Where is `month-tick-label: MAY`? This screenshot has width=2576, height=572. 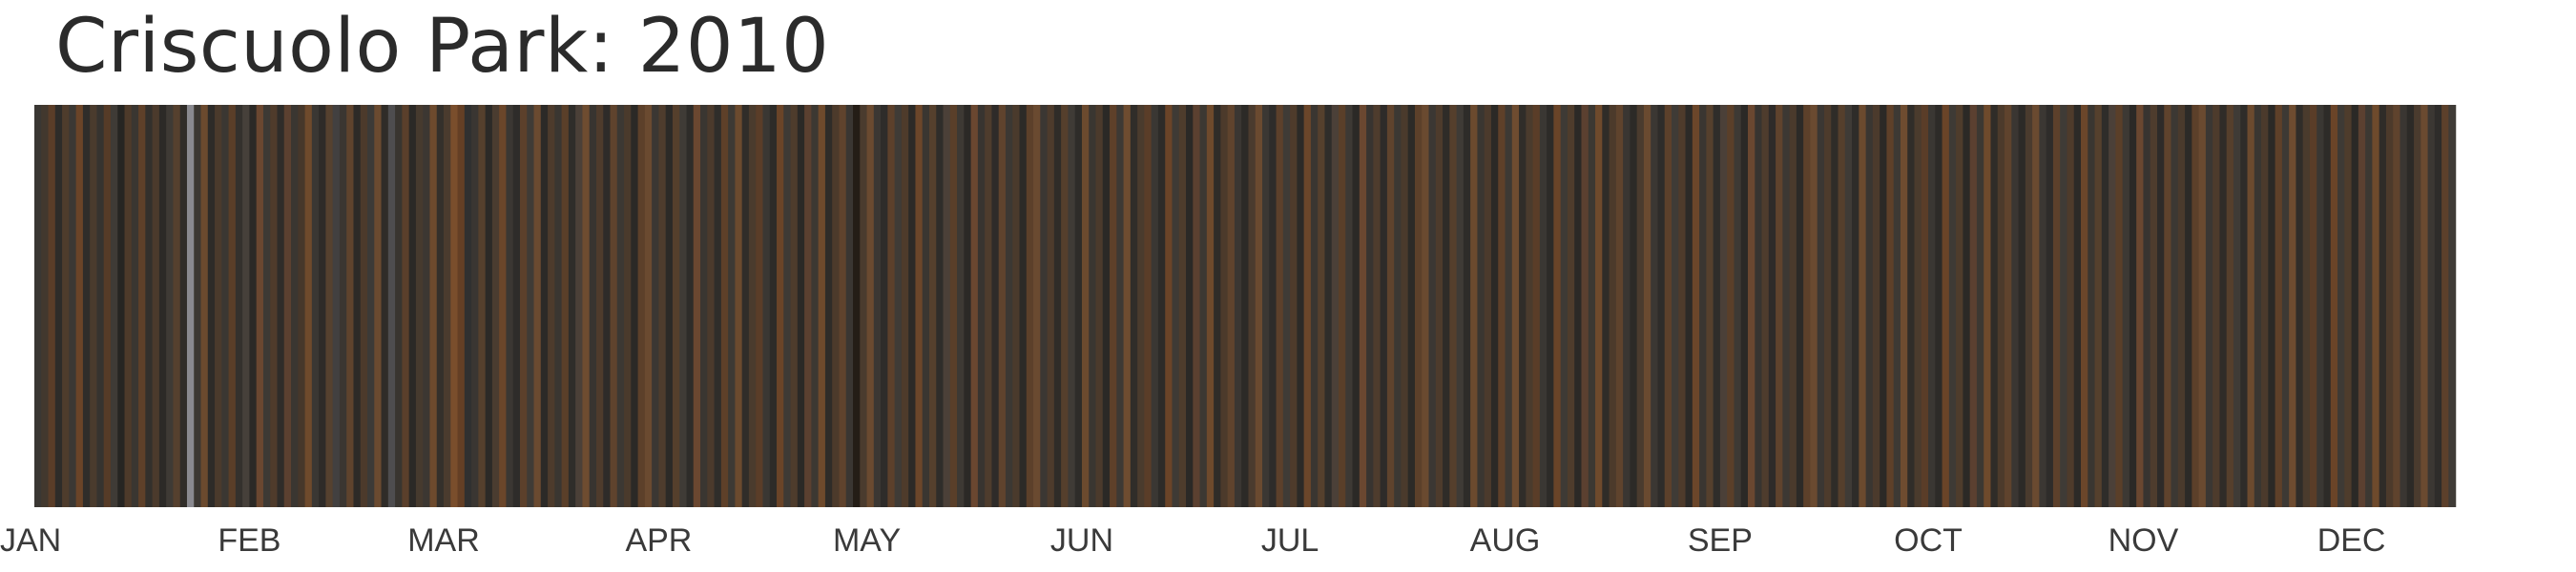
month-tick-label: MAY is located at coordinates (867, 540).